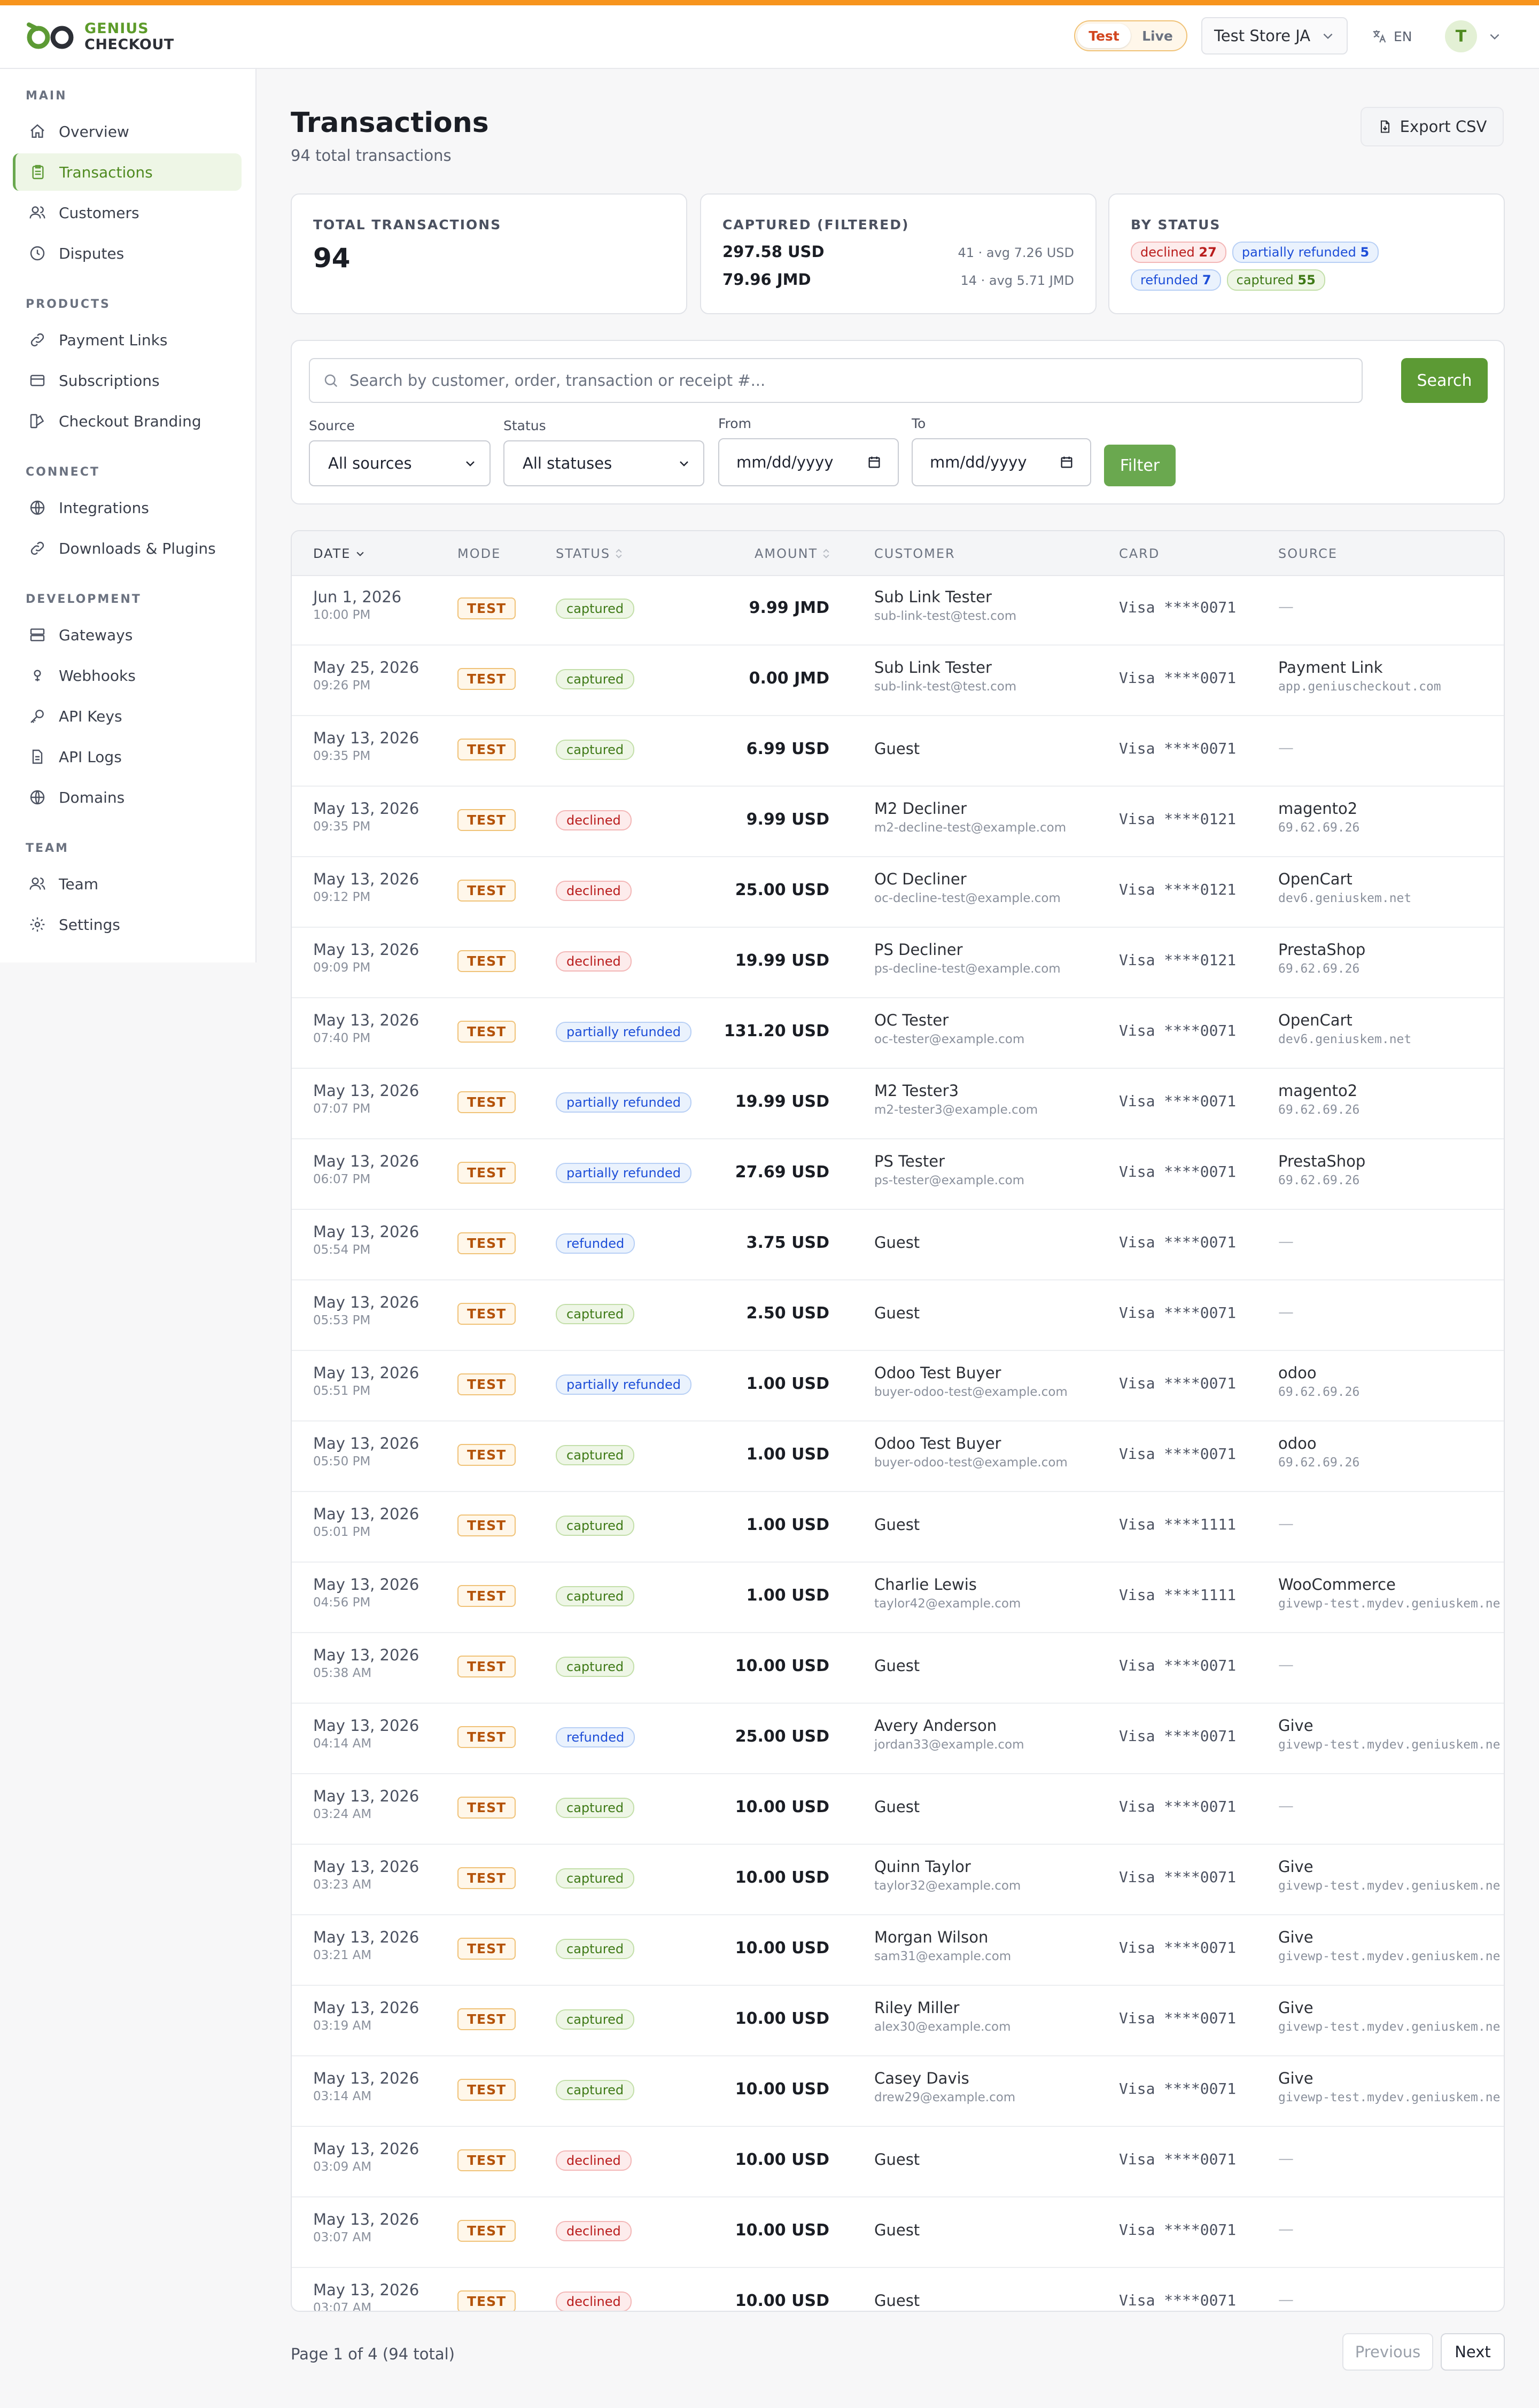 This screenshot has height=2408, width=1539. I want to click on source-select: All sources, so click(400, 463).